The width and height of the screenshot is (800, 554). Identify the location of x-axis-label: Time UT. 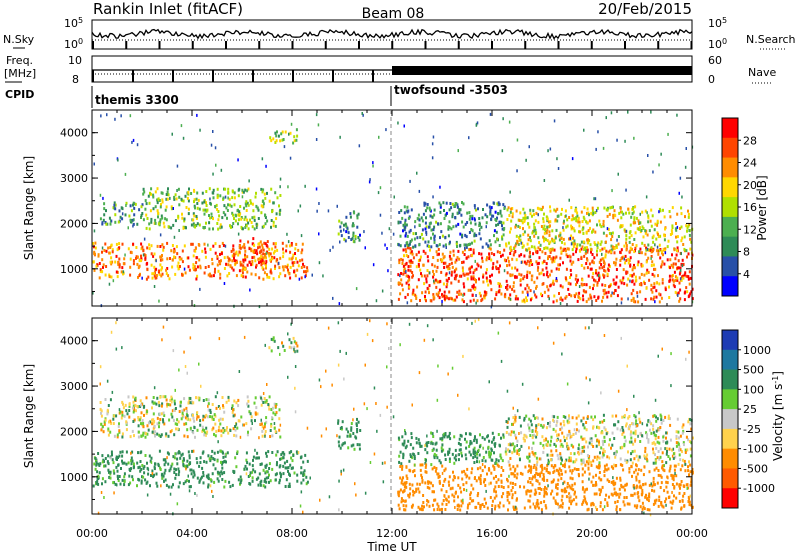
(391, 547).